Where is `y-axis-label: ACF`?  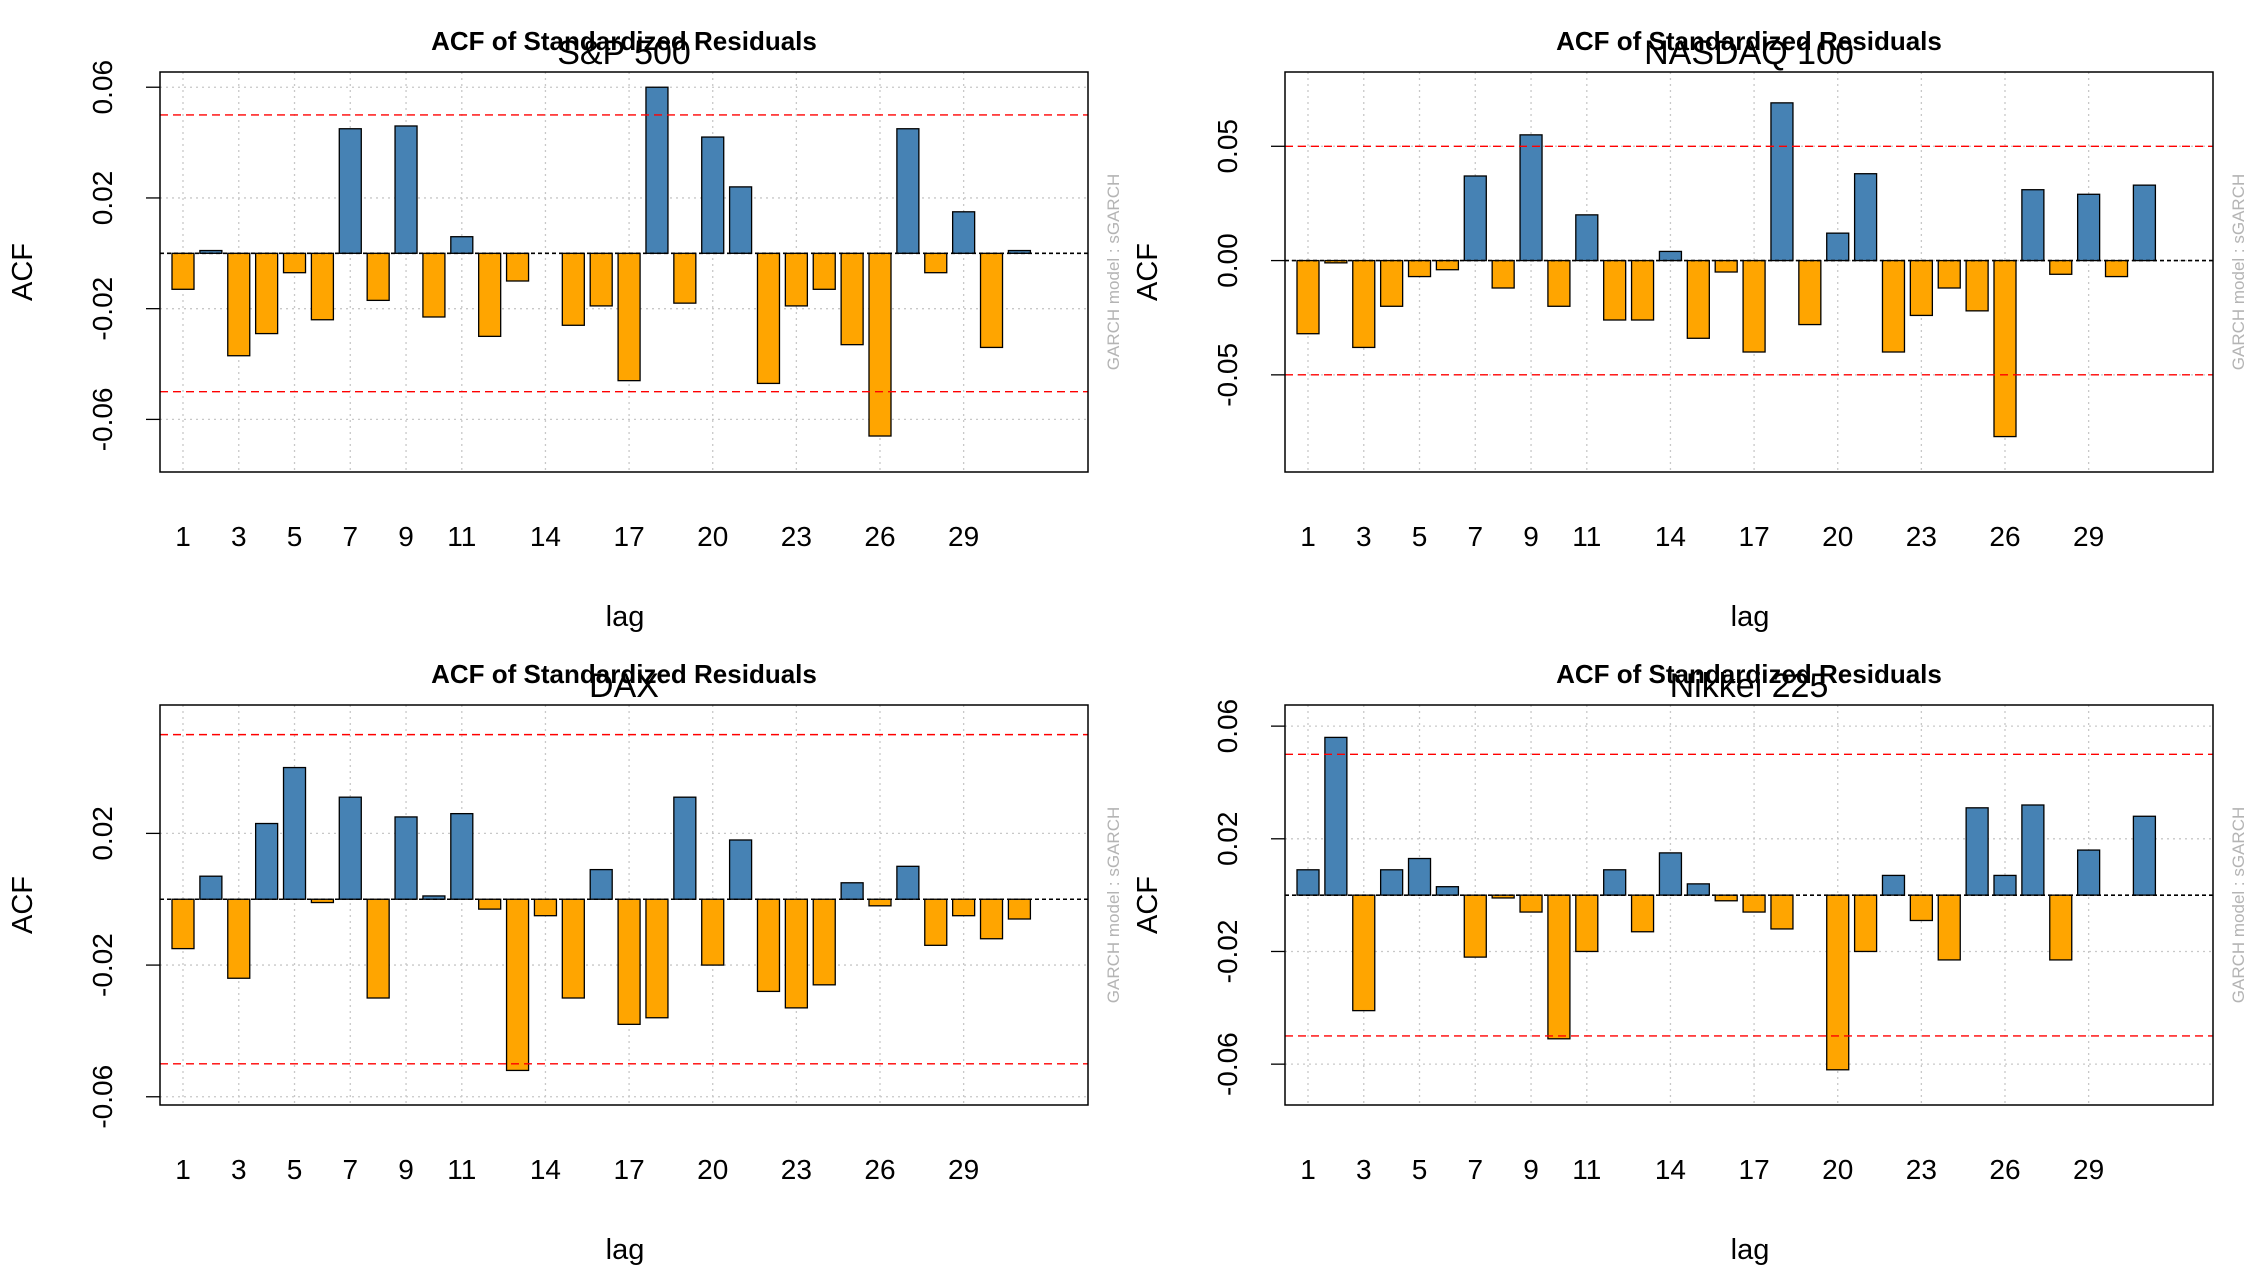
y-axis-label: ACF is located at coordinates (23, 272).